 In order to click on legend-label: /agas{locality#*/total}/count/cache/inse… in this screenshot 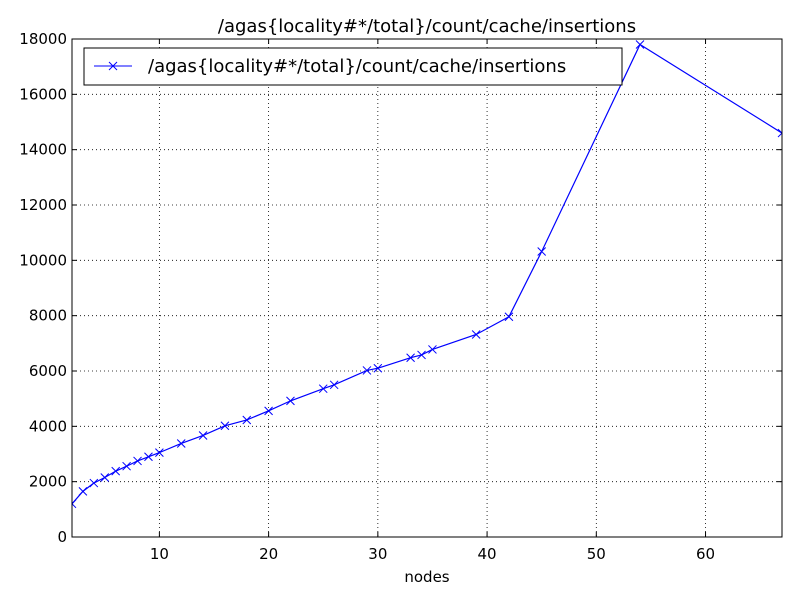, I will do `click(357, 66)`.